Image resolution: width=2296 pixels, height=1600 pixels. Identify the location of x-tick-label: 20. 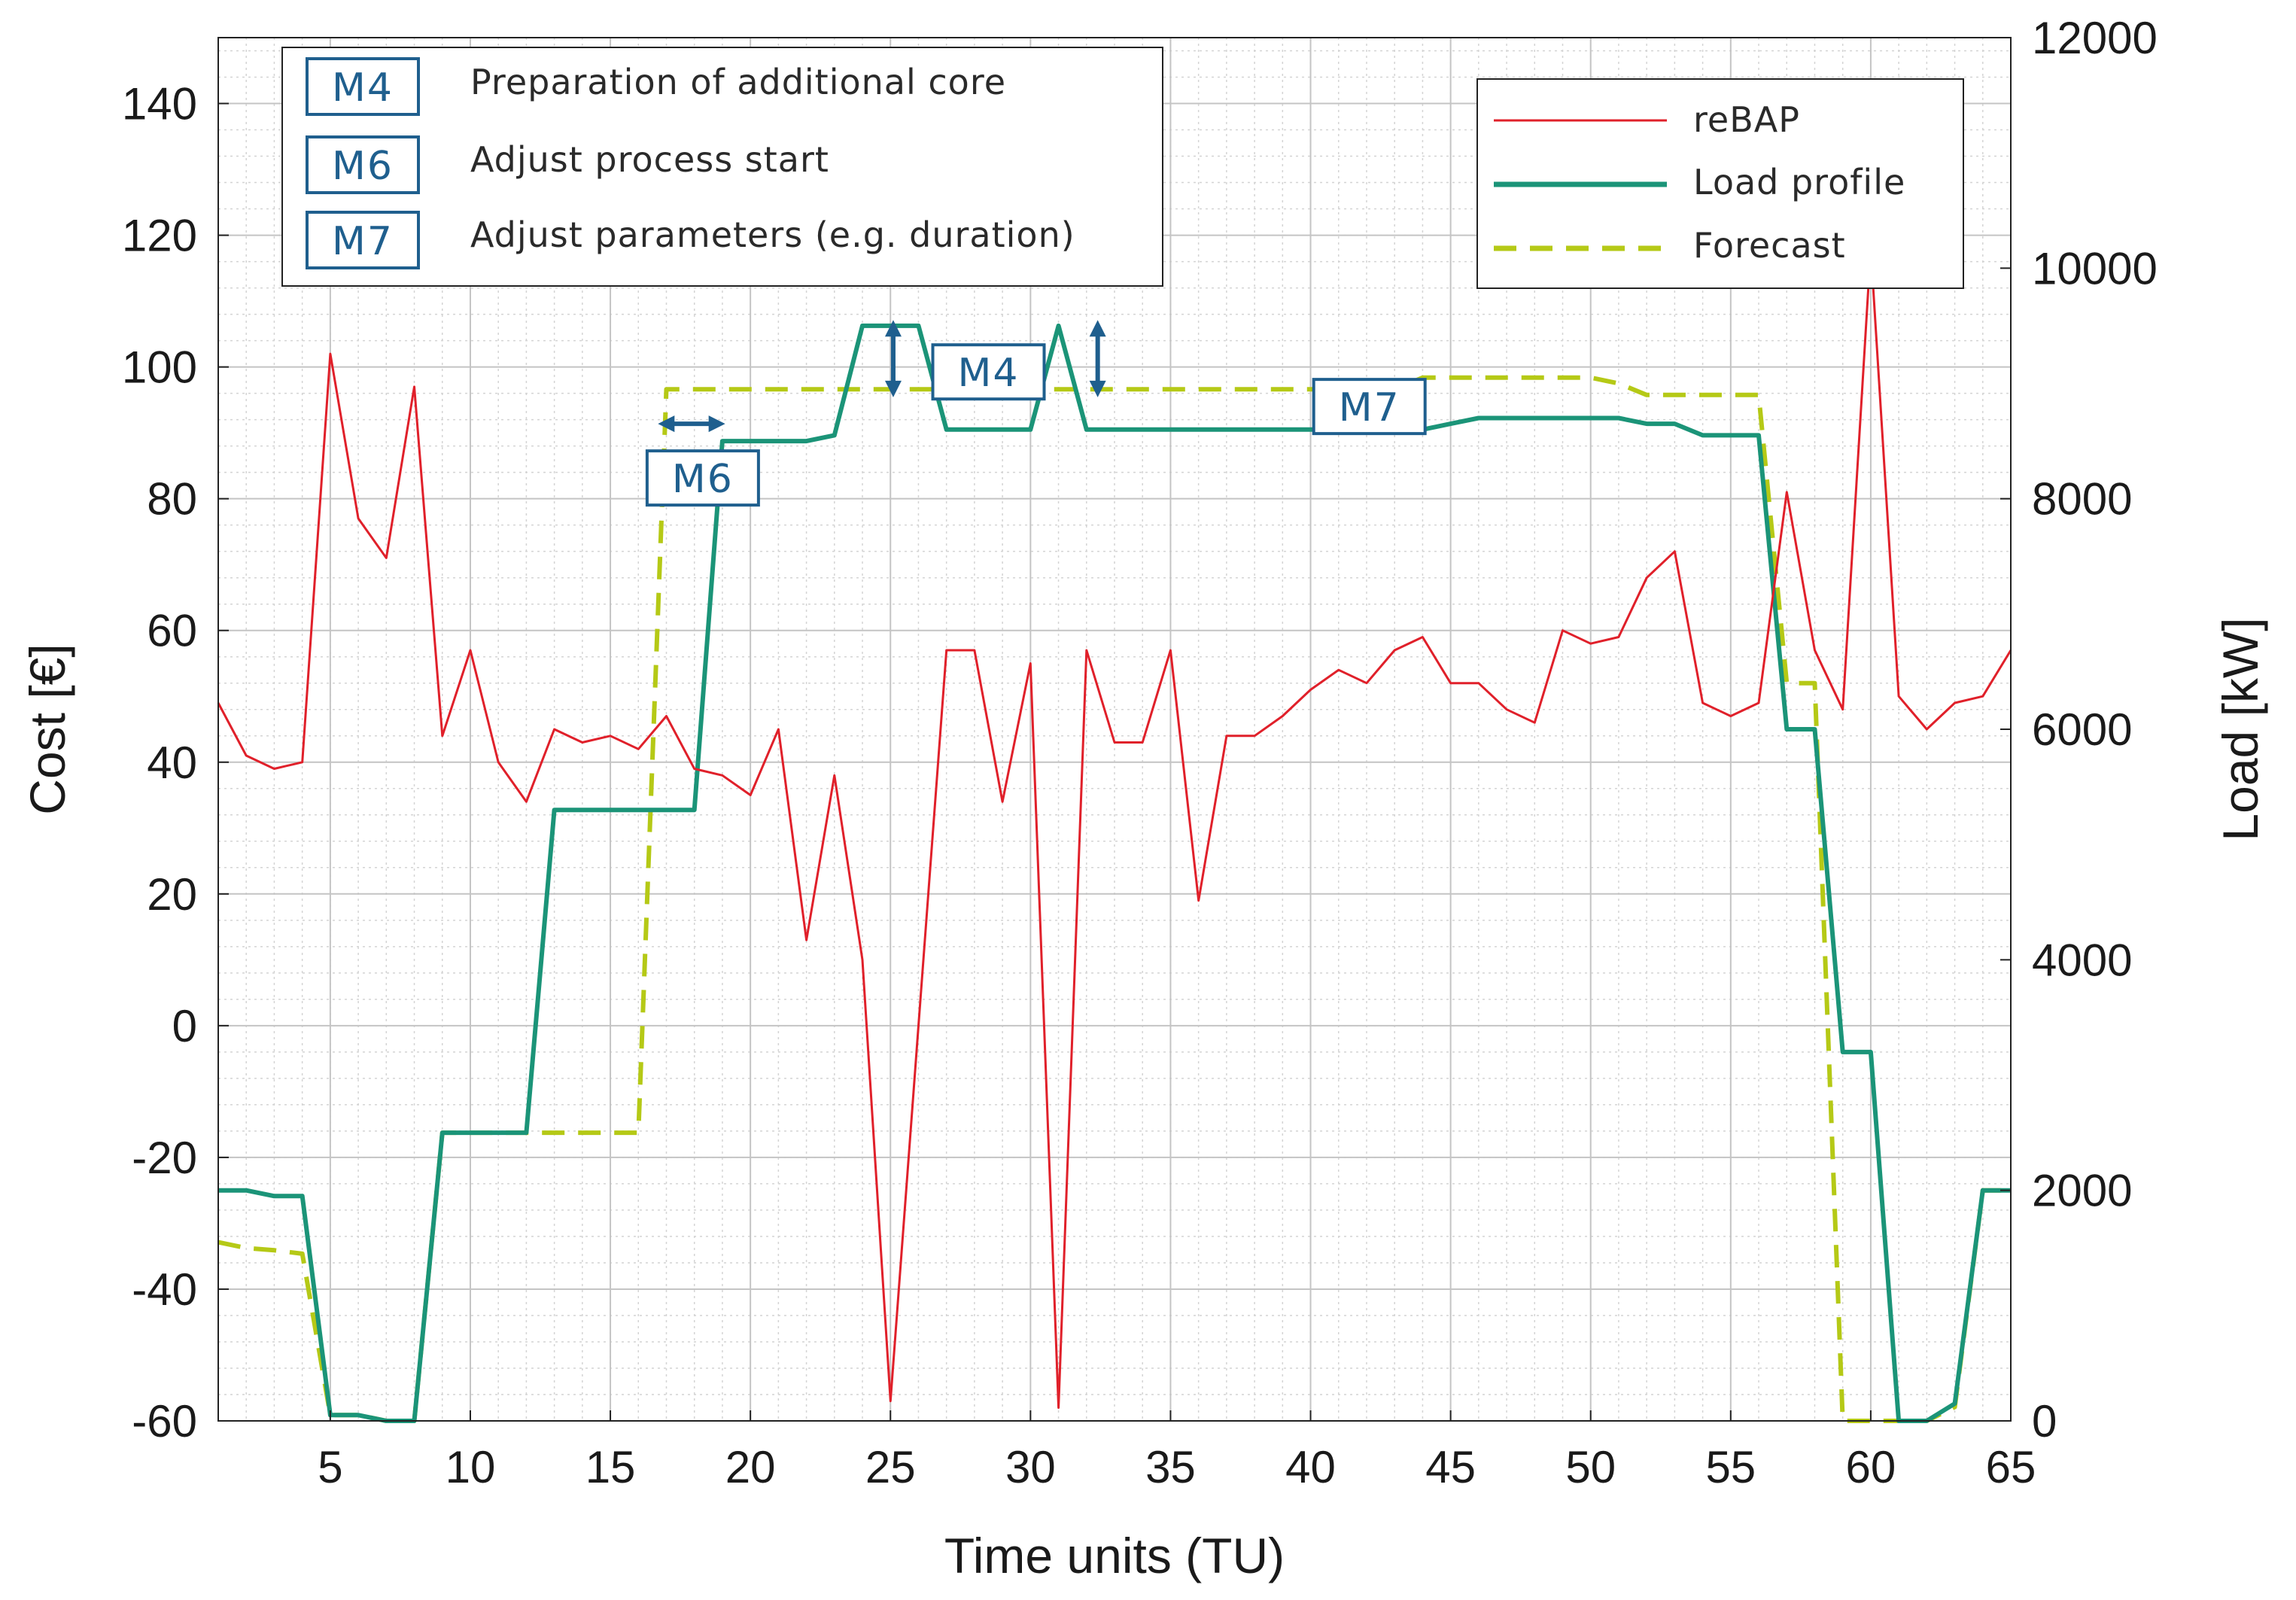
(750, 1467).